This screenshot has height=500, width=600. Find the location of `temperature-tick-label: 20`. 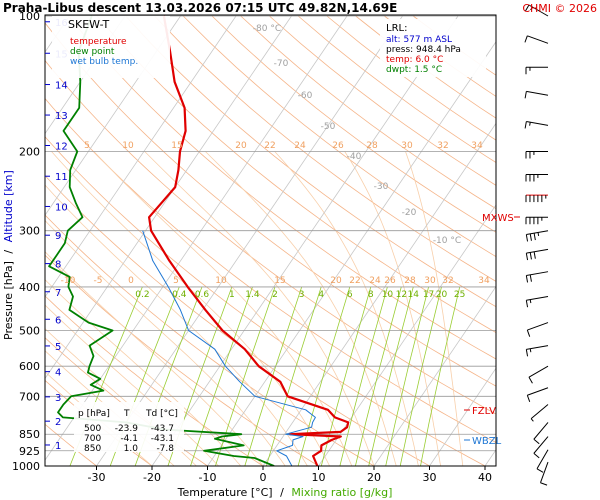

temperature-tick-label: 20 is located at coordinates (374, 477).